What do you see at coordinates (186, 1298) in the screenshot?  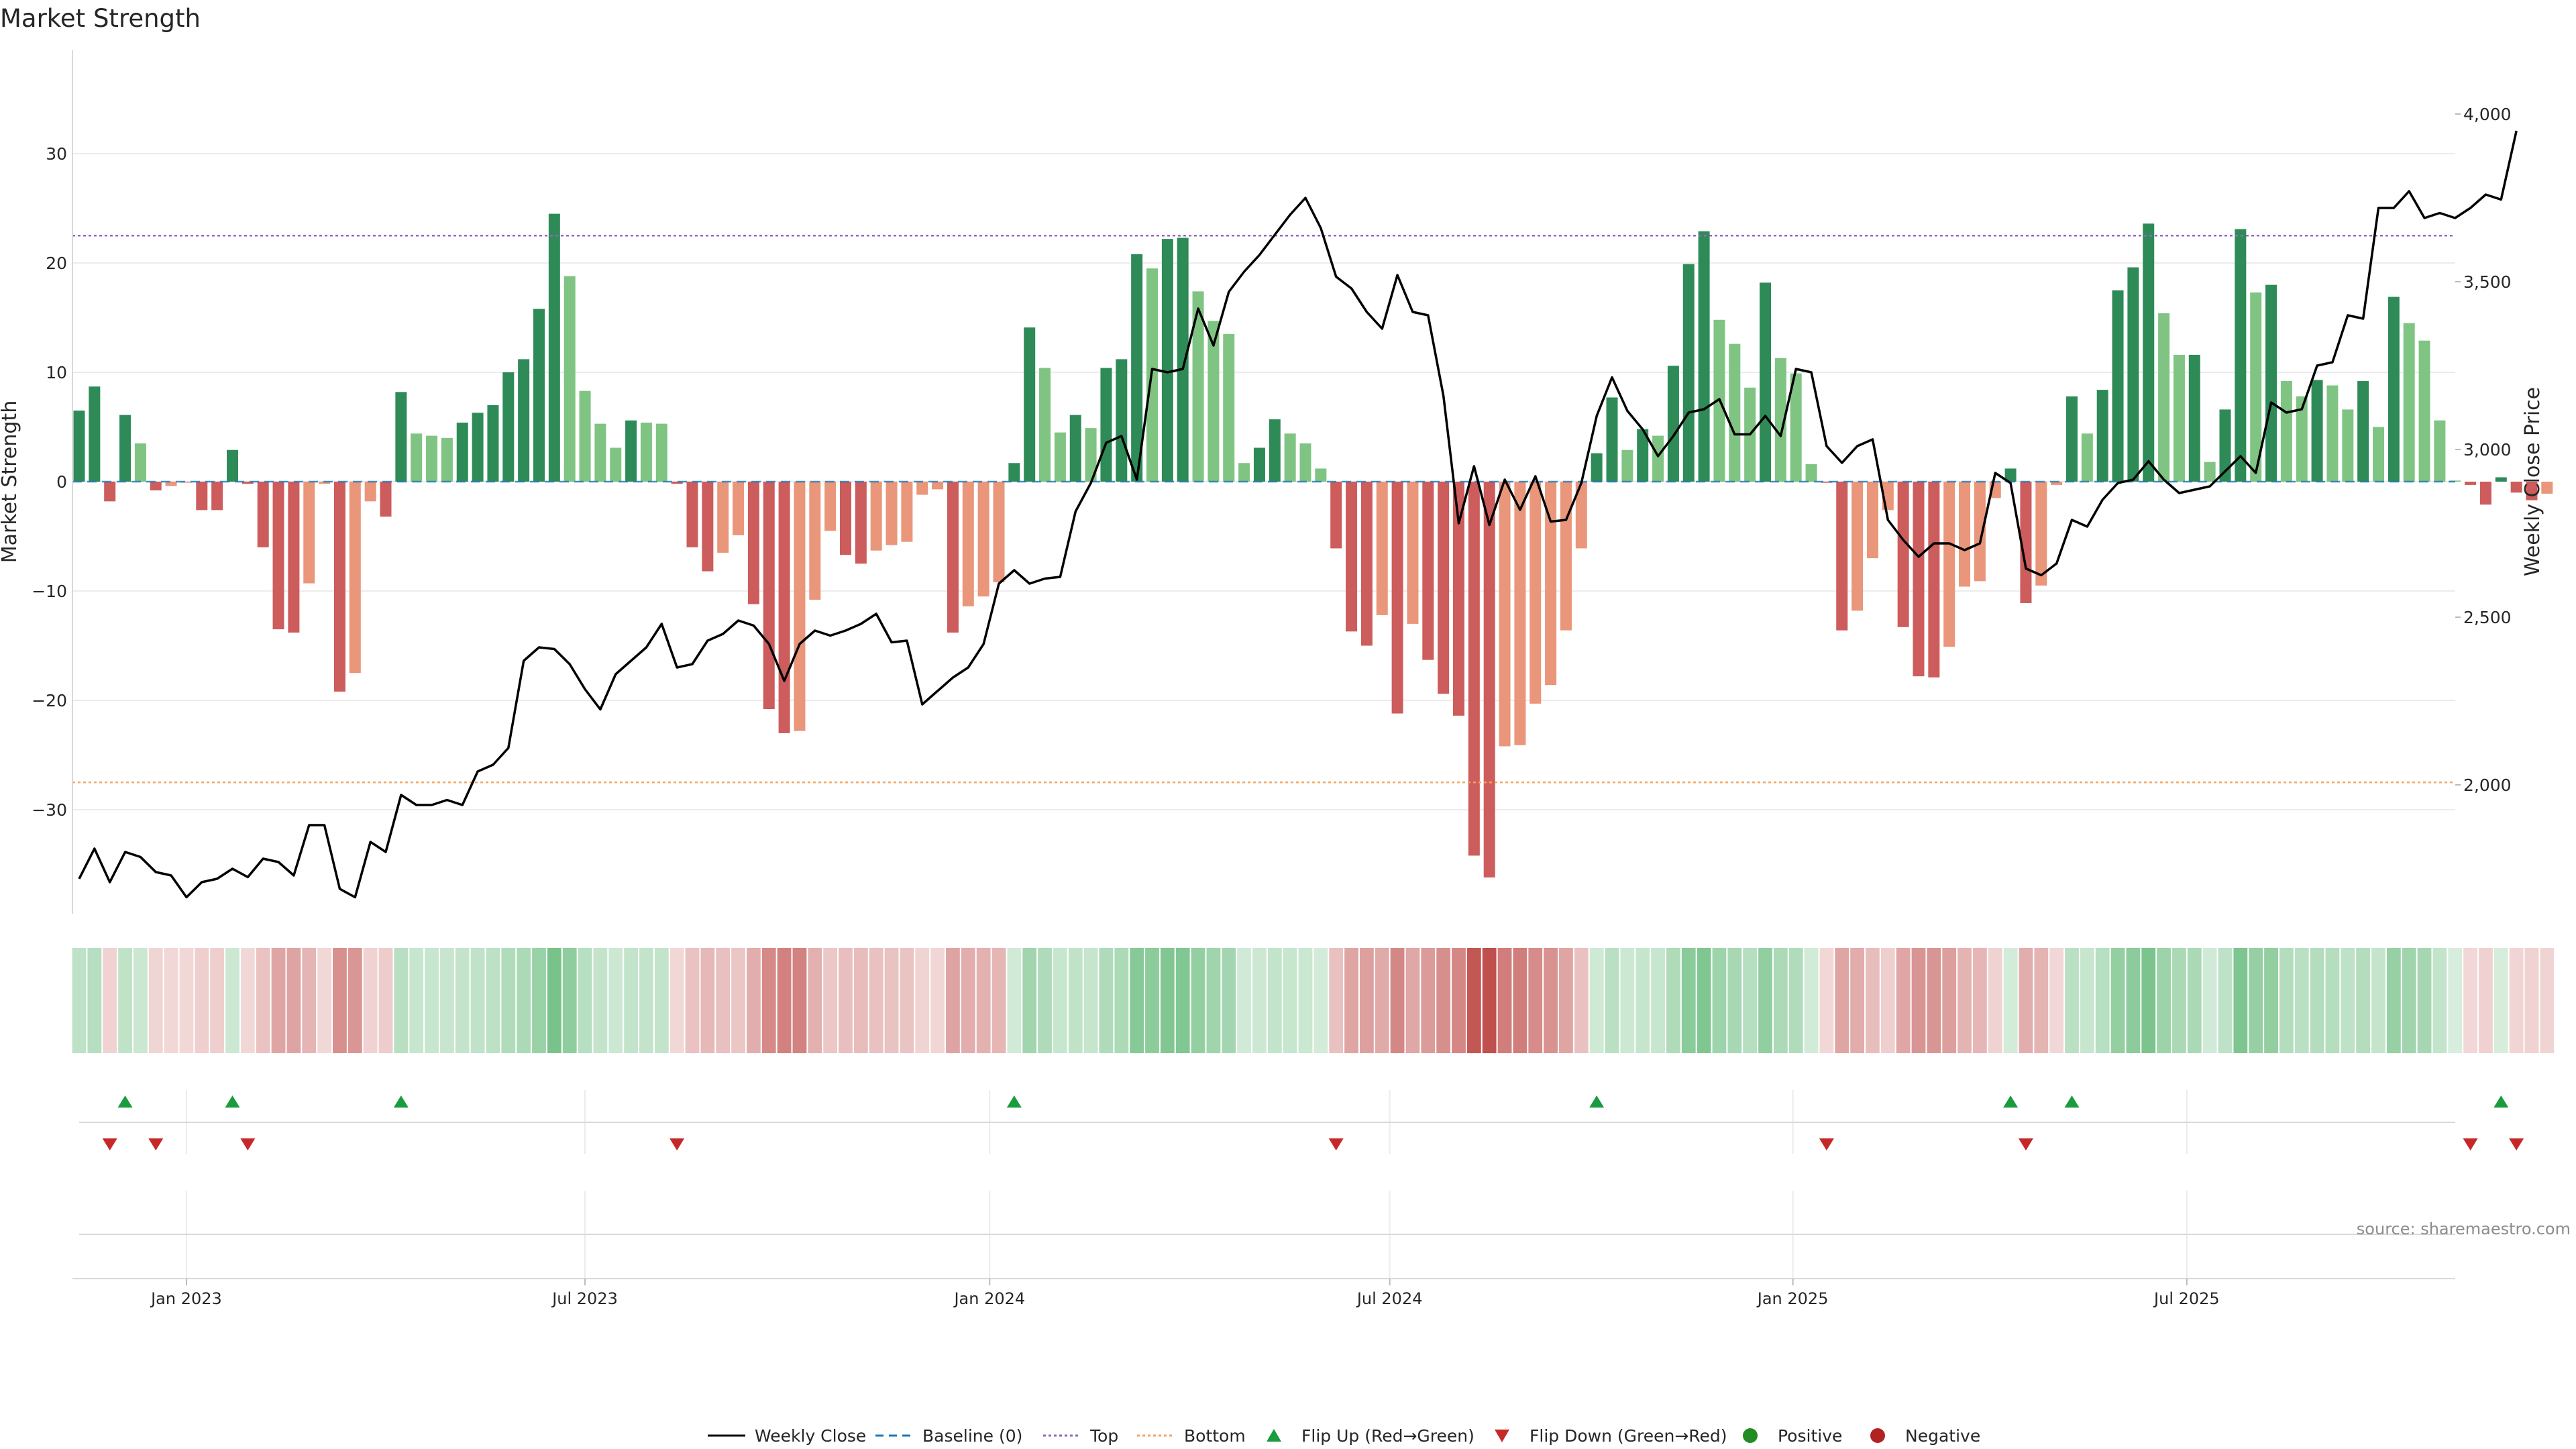 I see `x-tick-label: Jan 2023` at bounding box center [186, 1298].